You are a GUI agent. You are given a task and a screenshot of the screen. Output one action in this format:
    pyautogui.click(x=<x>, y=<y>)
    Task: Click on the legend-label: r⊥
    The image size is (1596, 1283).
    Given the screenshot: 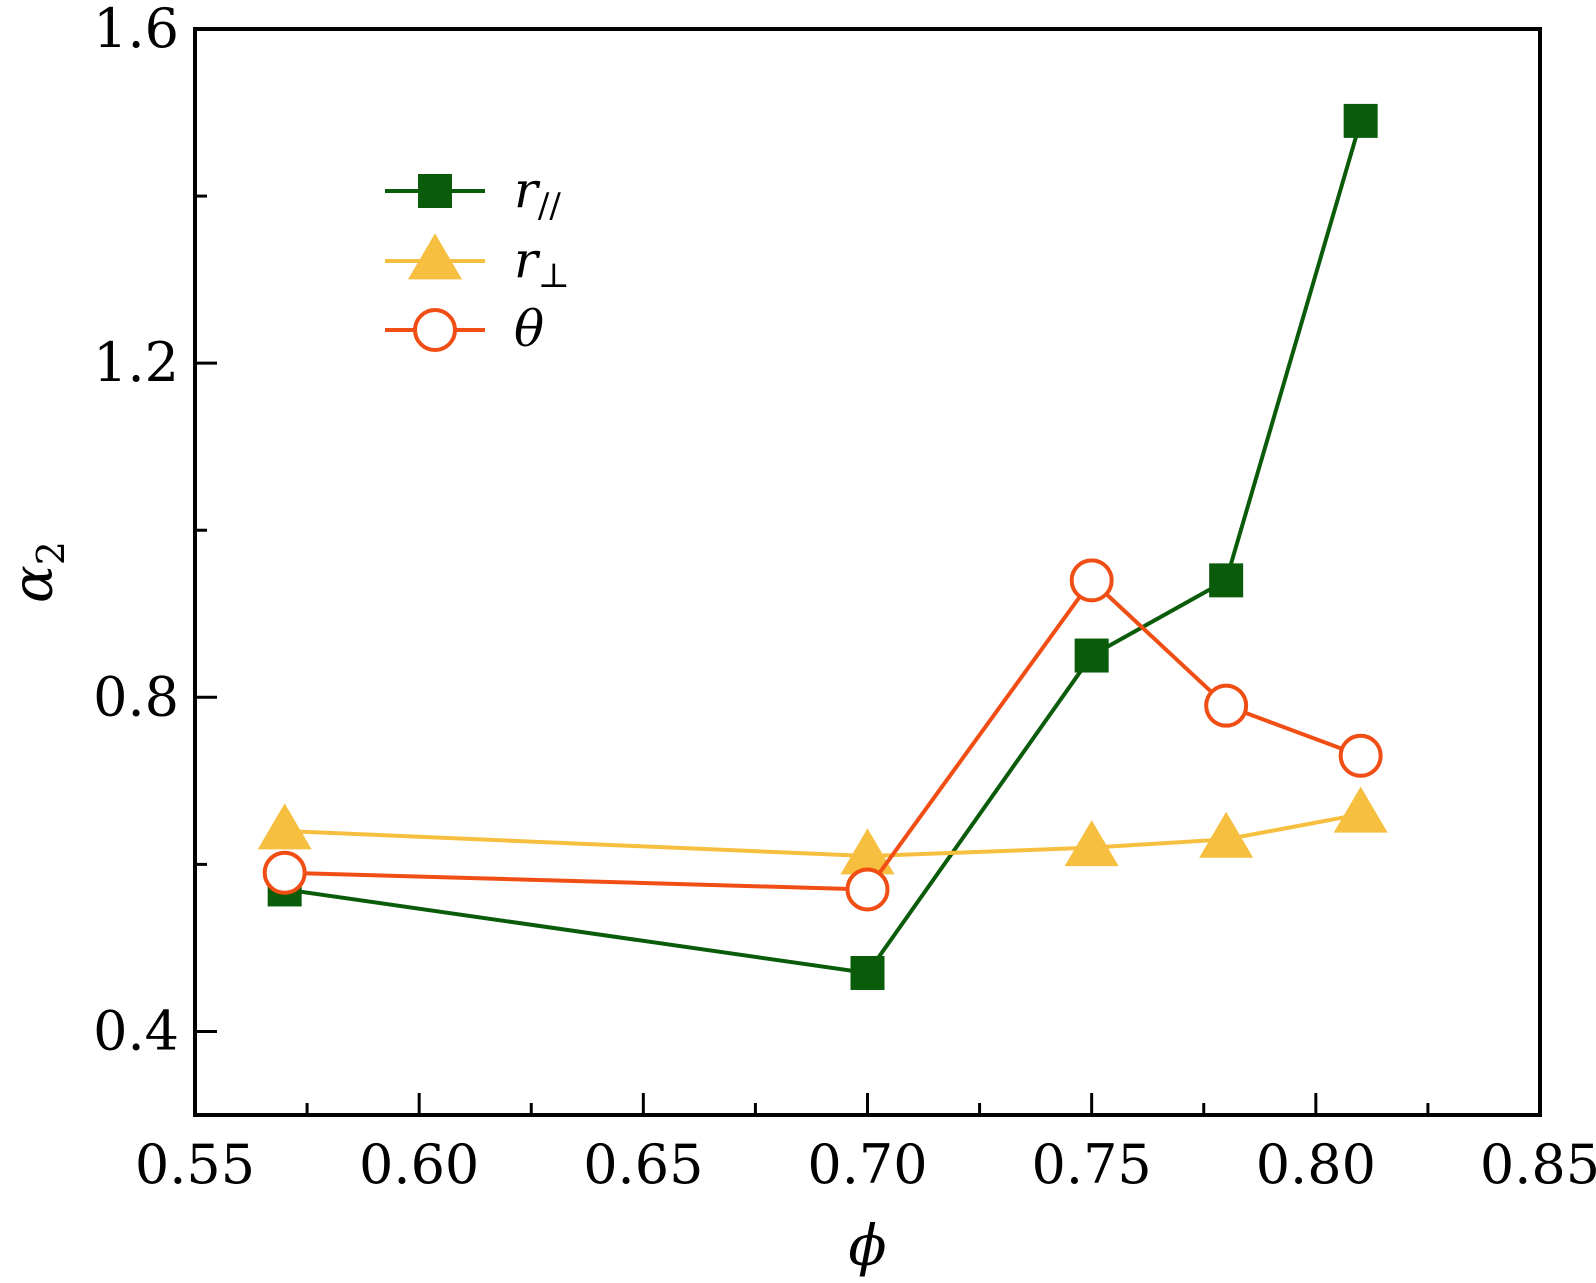 What is the action you would take?
    pyautogui.click(x=542, y=263)
    